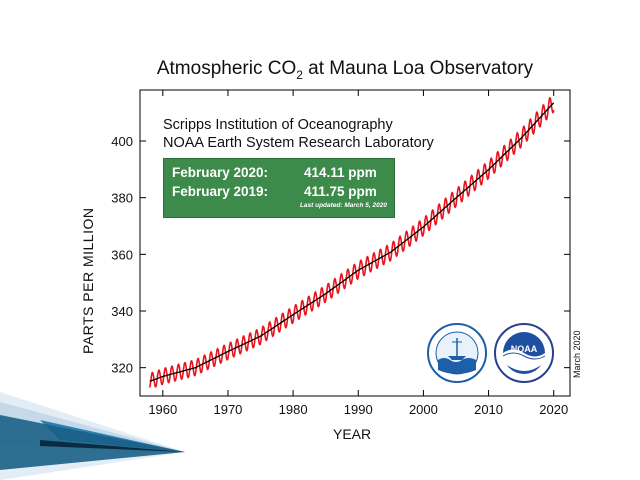  I want to click on x-tick-label: 2010, so click(488, 409).